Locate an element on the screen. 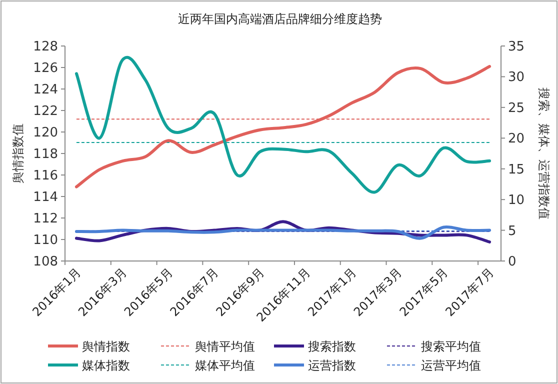 This screenshot has width=558, height=384. y2-axis-title: 搜索、媒体、运营指数值 is located at coordinates (544, 154).